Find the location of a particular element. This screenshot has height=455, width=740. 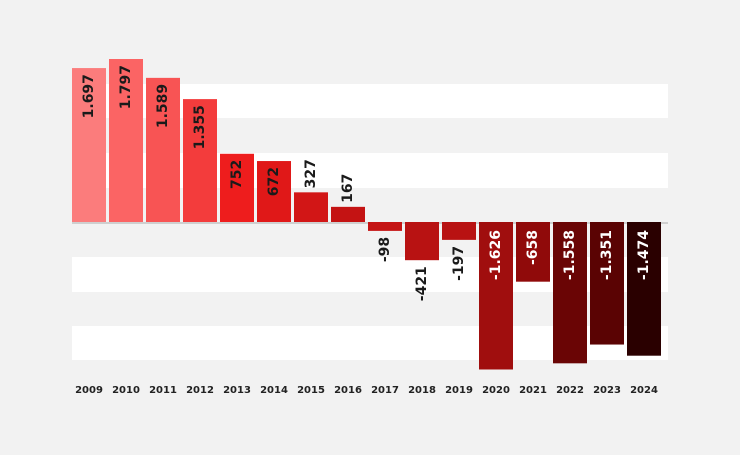

bar-2022 is located at coordinates (570, 293).